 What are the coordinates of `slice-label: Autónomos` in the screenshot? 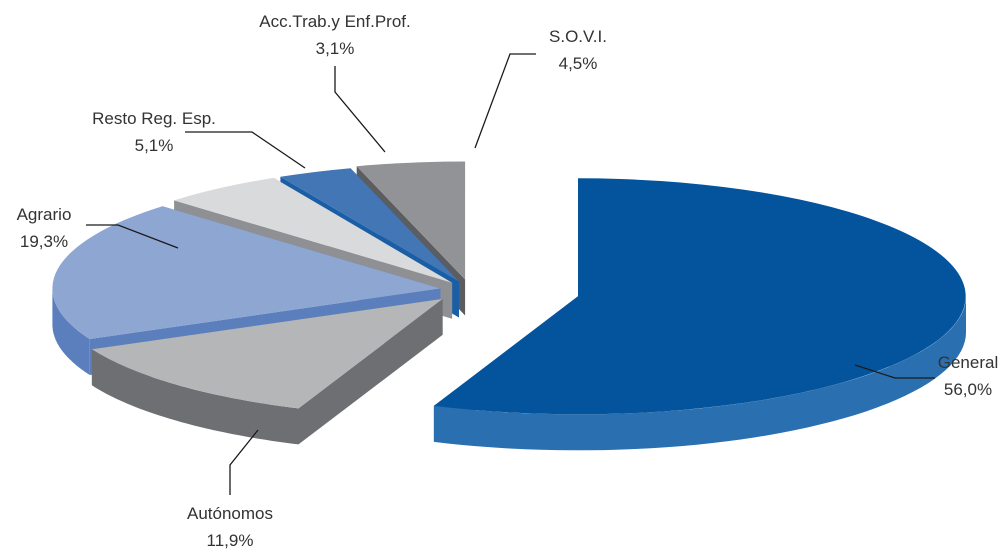 It's located at (230, 513).